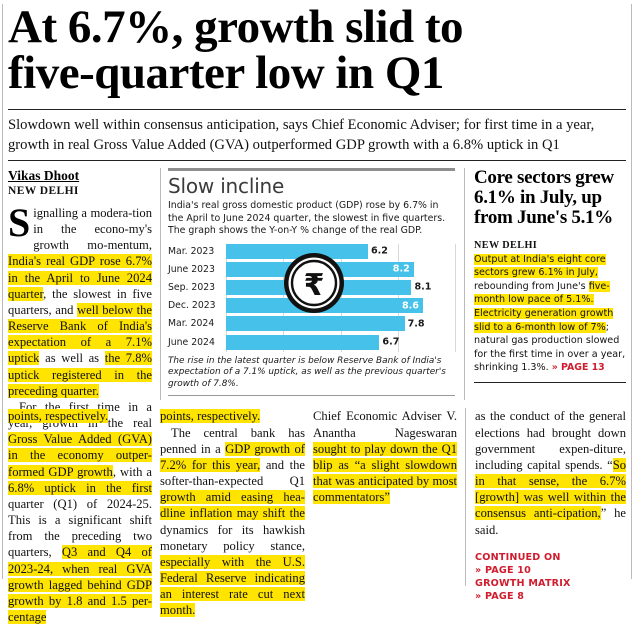 Image resolution: width=634 pixels, height=625 pixels. Describe the element at coordinates (226, 186) in the screenshot. I see `chart-title: Slow incline` at that location.